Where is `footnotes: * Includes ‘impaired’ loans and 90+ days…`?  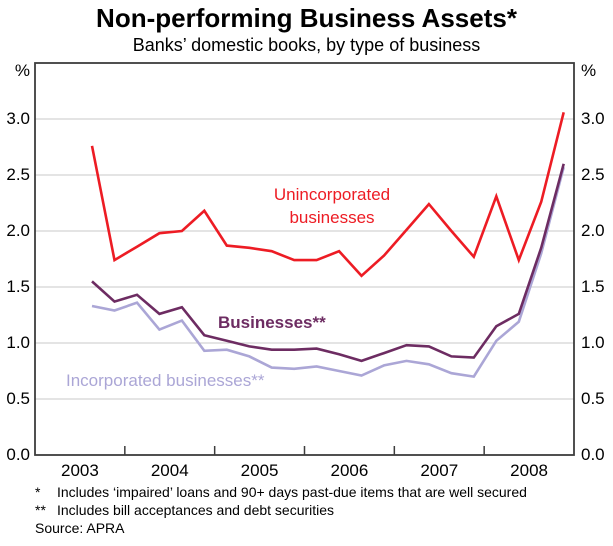 footnotes: * Includes ‘impaired’ loans and 90+ days… is located at coordinates (317, 510).